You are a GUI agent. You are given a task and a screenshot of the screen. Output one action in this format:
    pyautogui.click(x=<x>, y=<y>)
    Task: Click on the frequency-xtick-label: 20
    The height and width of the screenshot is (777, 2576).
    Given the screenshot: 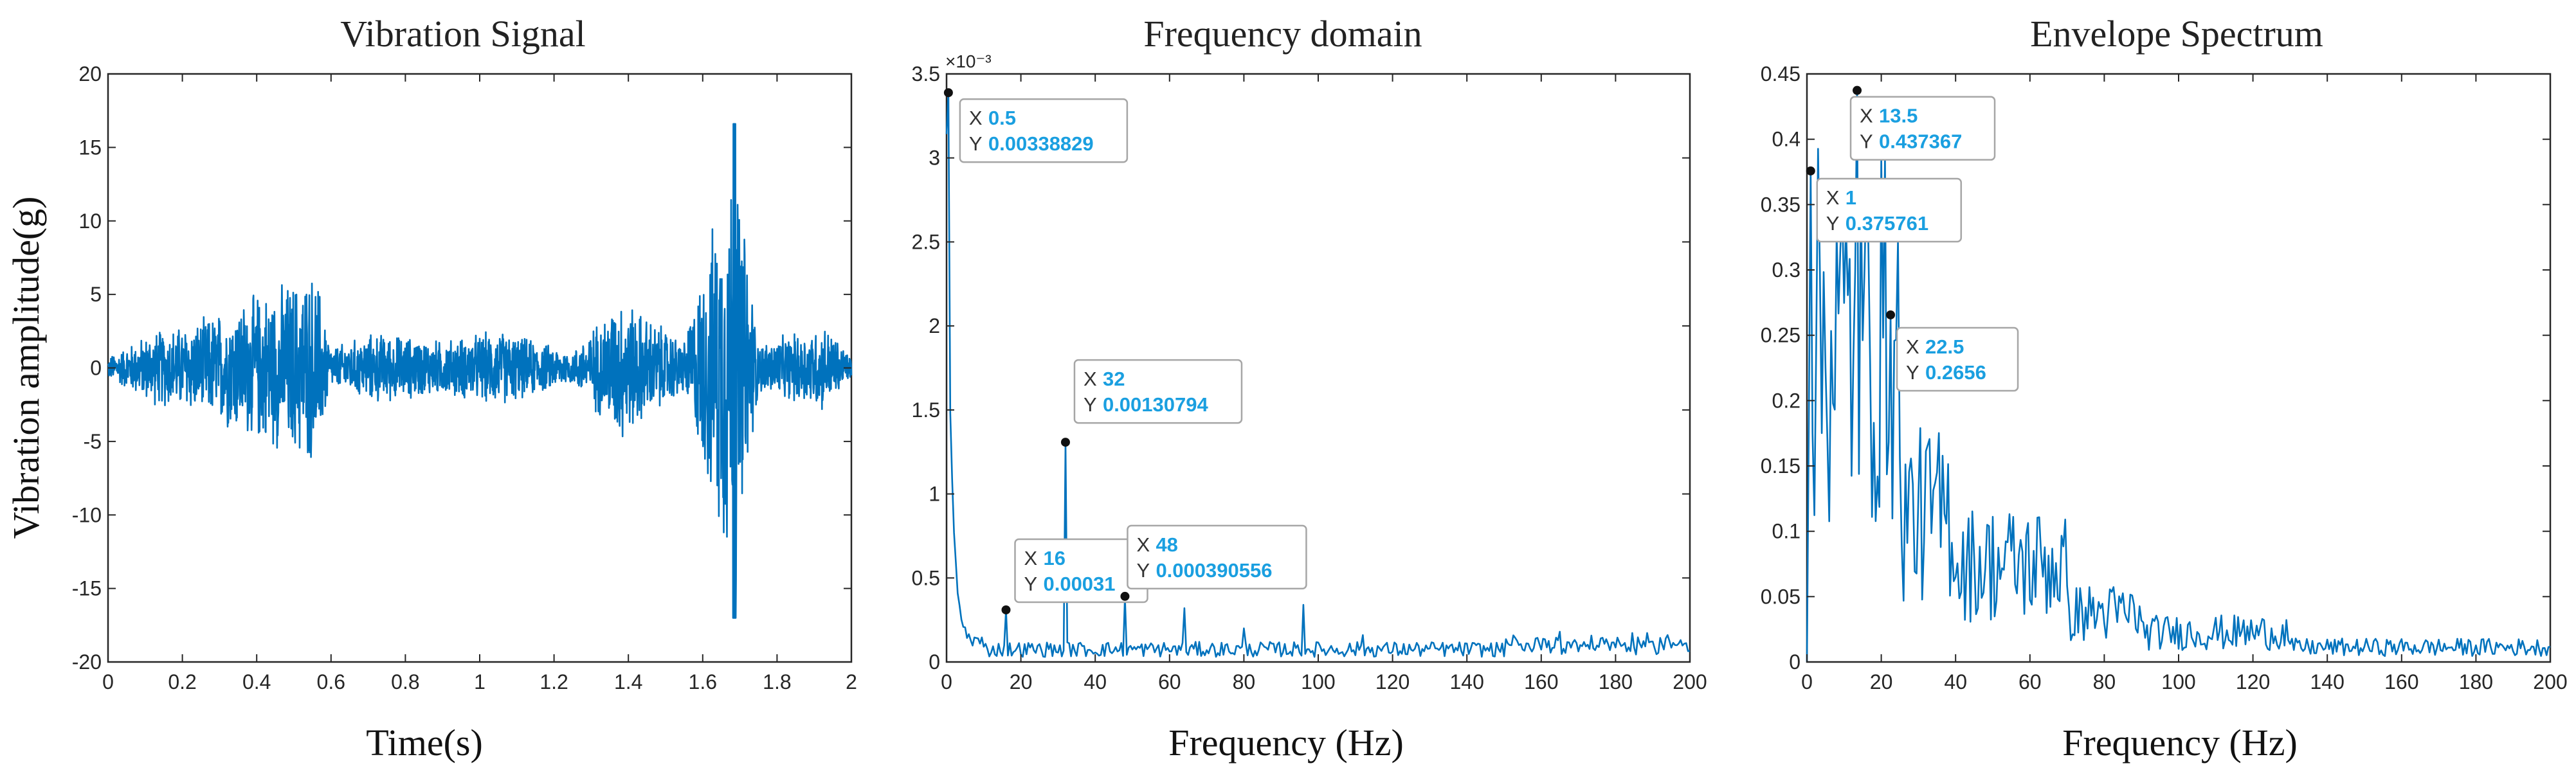 What is the action you would take?
    pyautogui.click(x=1021, y=681)
    